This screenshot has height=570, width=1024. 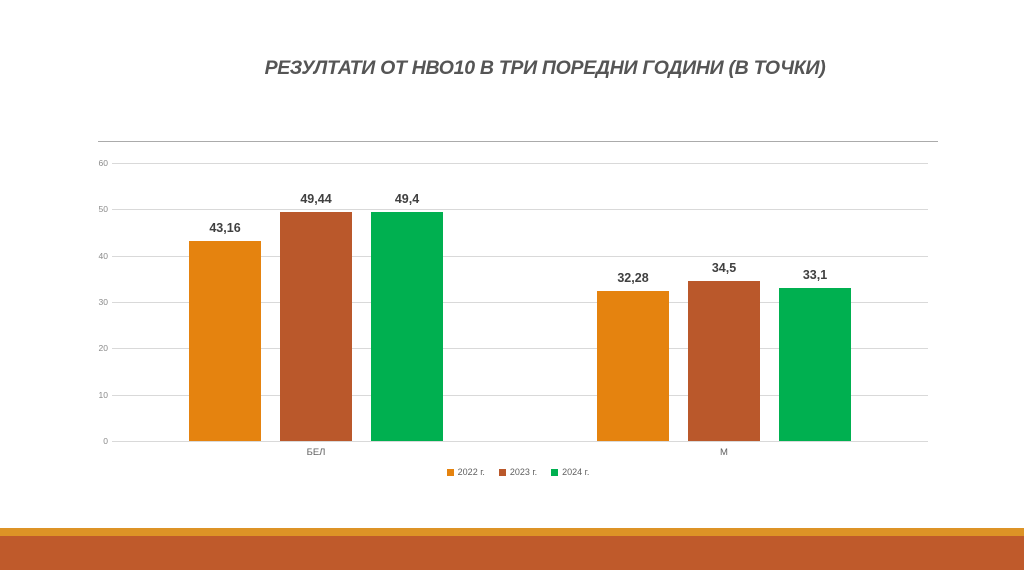 What do you see at coordinates (103, 394) in the screenshot?
I see `y-tick-label: 10` at bounding box center [103, 394].